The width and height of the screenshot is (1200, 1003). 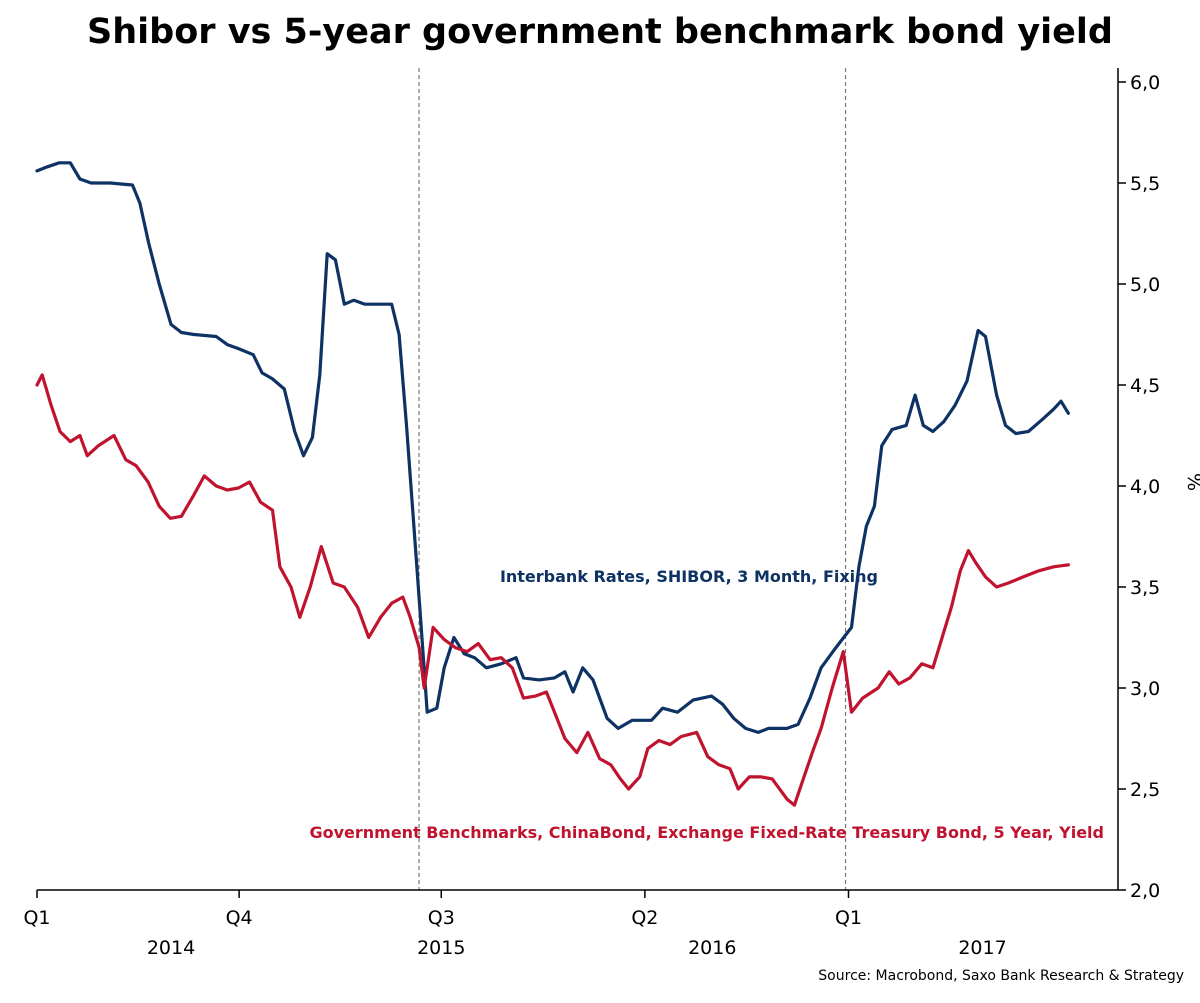 What do you see at coordinates (239, 918) in the screenshot?
I see `x-tick-label: Q4` at bounding box center [239, 918].